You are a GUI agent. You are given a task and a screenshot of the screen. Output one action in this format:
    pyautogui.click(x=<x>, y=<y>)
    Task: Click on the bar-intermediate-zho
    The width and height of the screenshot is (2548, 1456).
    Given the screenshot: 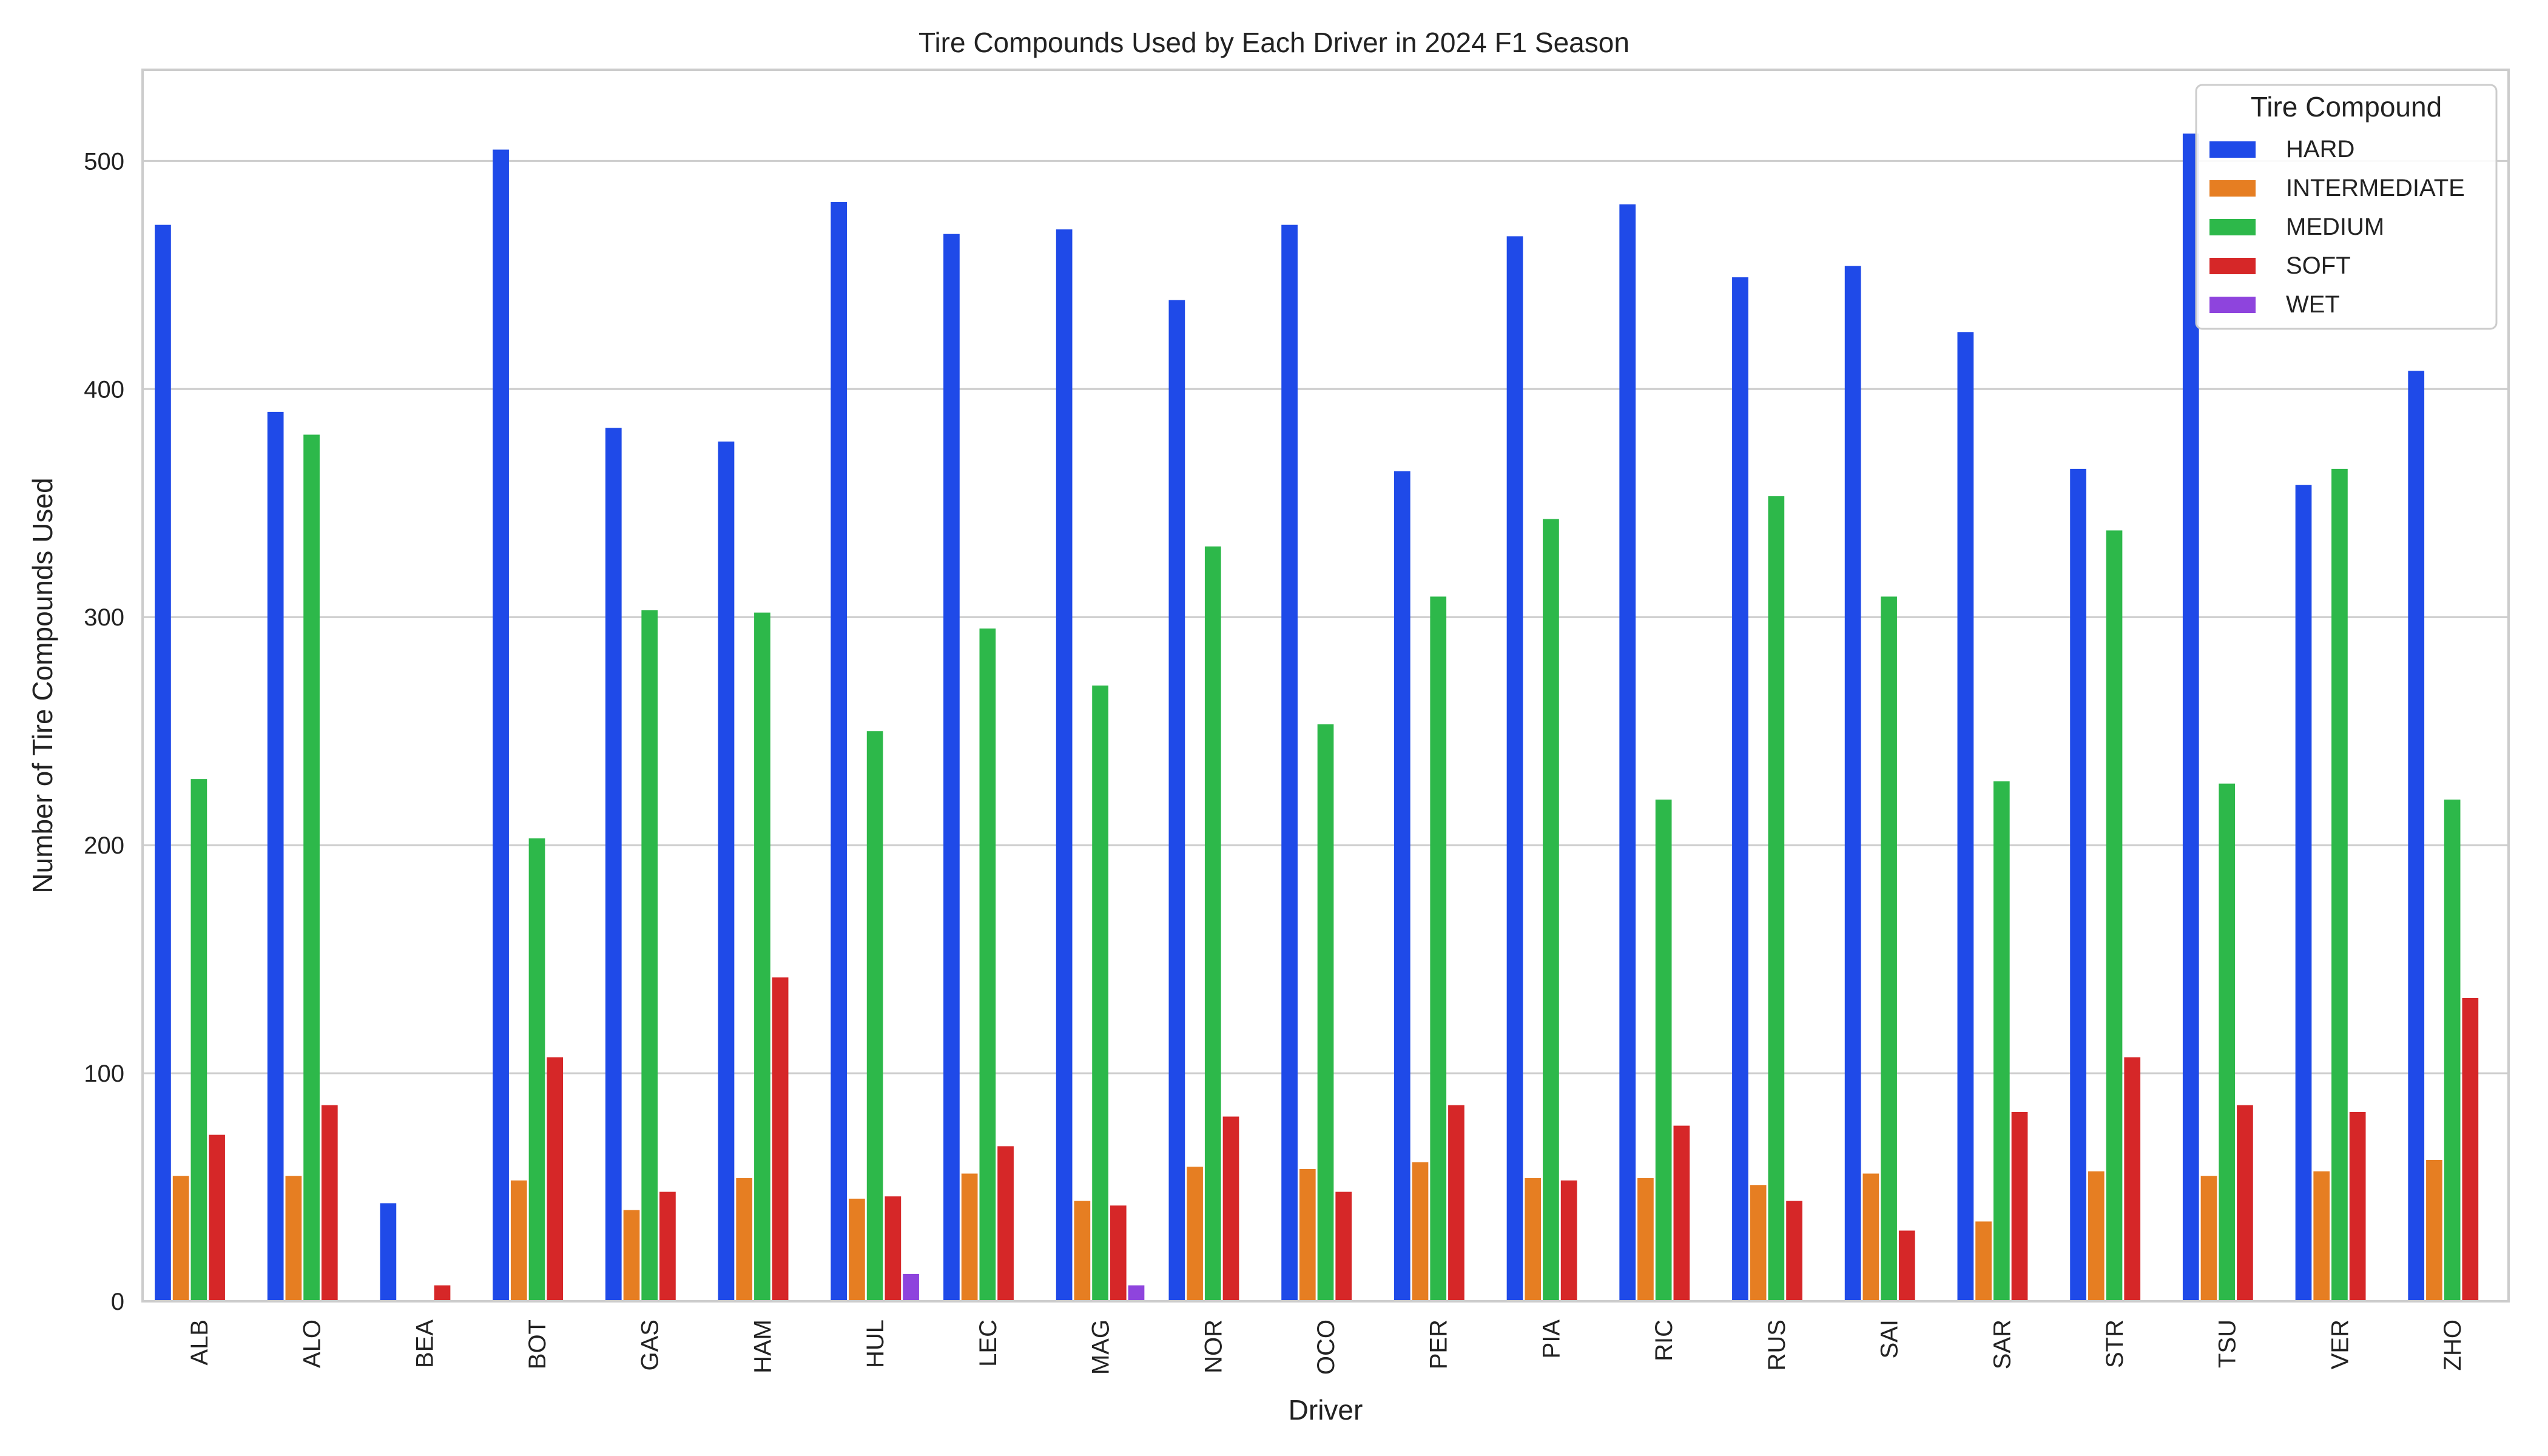 What is the action you would take?
    pyautogui.click(x=2434, y=1230)
    